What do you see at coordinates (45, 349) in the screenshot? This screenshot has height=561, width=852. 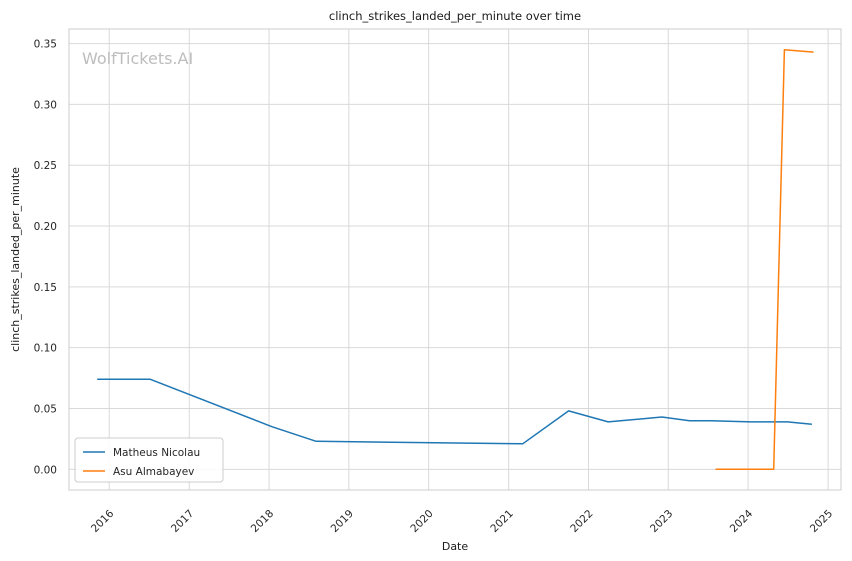 I see `y-tick-label: 0.10` at bounding box center [45, 349].